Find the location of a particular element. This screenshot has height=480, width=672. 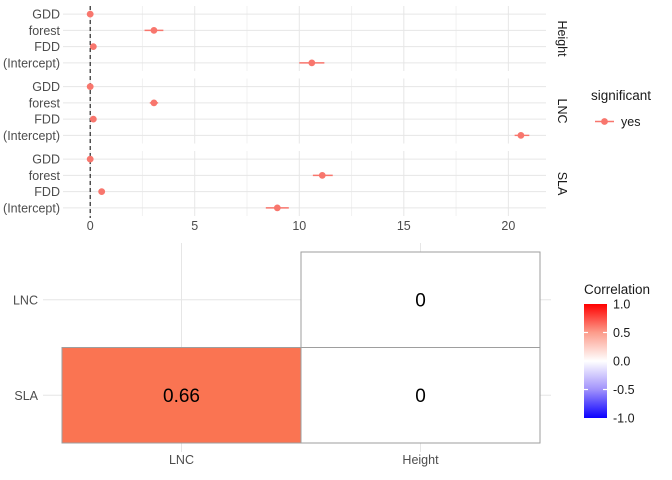

legend-key-point is located at coordinates (604, 121).